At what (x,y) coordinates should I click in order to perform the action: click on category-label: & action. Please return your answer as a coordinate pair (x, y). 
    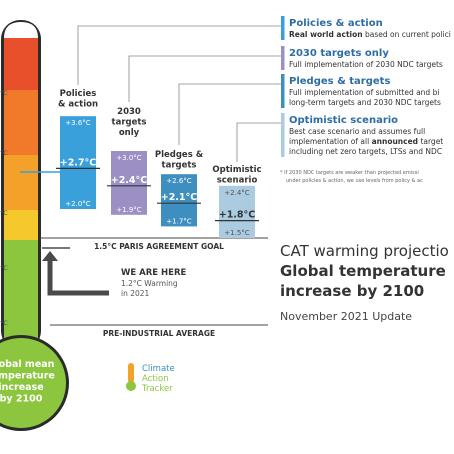
    Looking at the image, I should click on (78, 105).